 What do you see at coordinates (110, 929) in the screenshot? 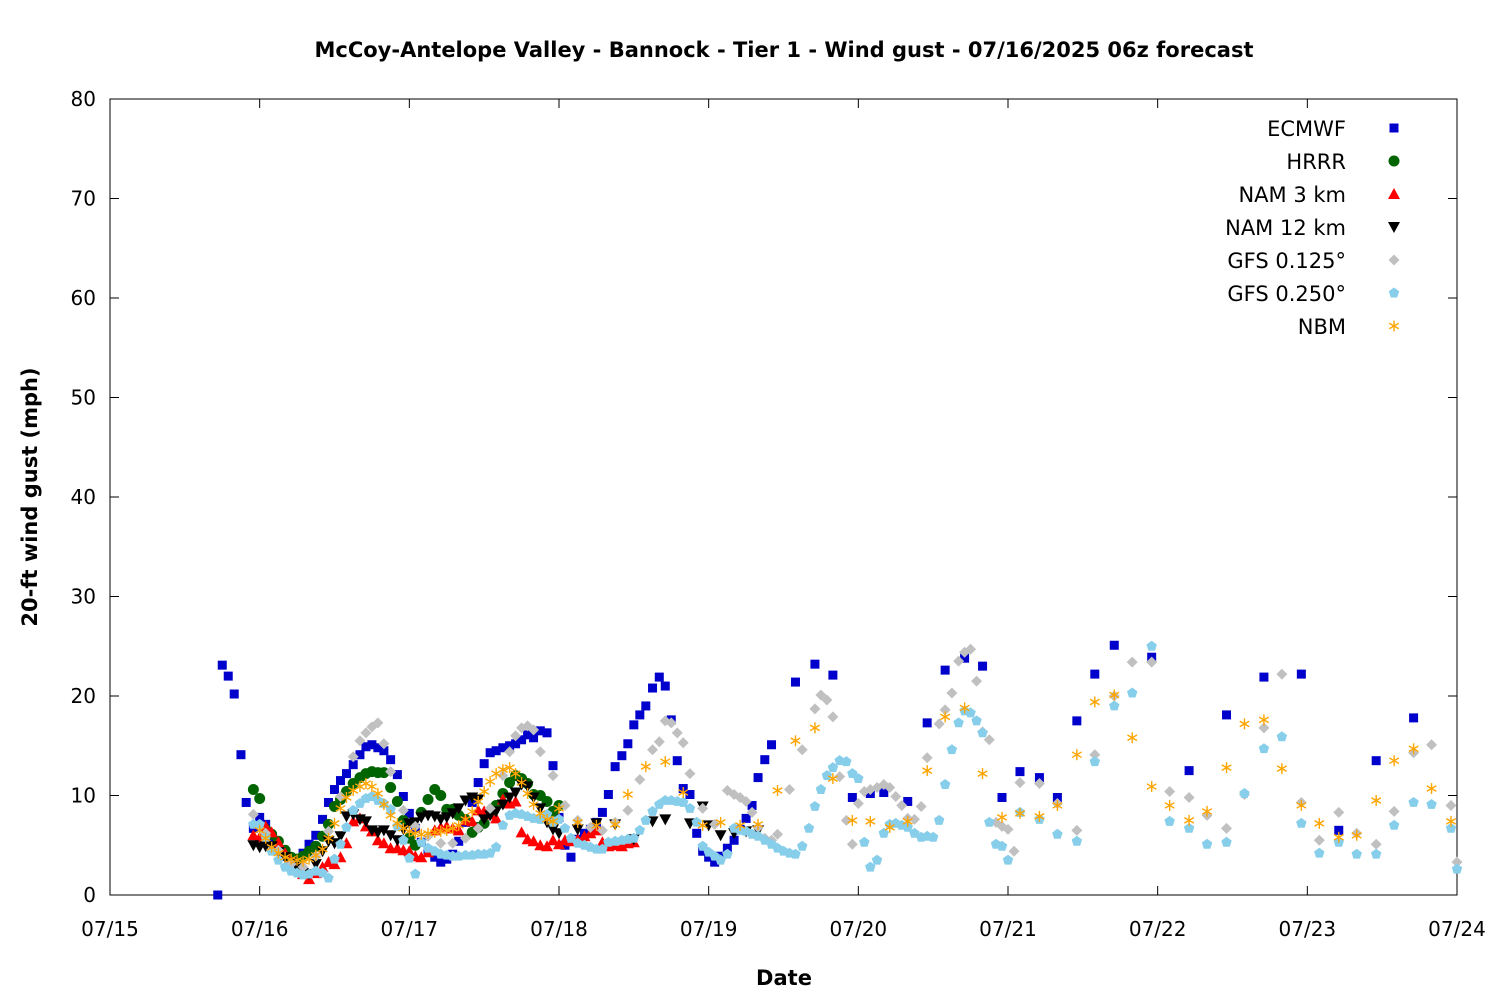
I see `x-tick-label: 07/15` at bounding box center [110, 929].